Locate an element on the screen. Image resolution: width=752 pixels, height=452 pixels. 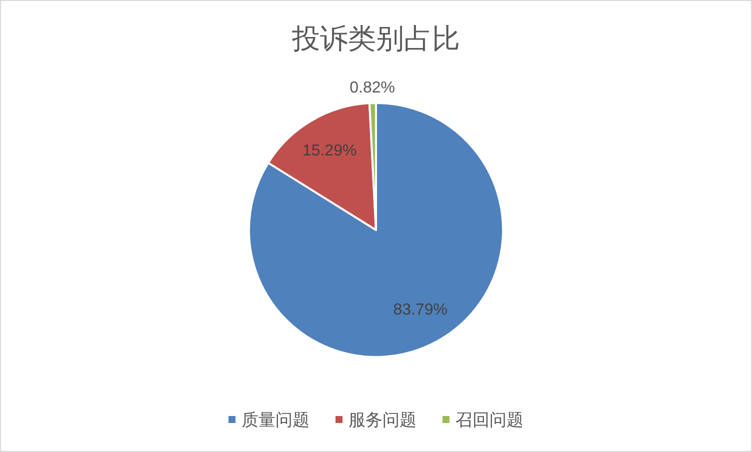
chart-title: 投诉类别占比 is located at coordinates (375, 38).